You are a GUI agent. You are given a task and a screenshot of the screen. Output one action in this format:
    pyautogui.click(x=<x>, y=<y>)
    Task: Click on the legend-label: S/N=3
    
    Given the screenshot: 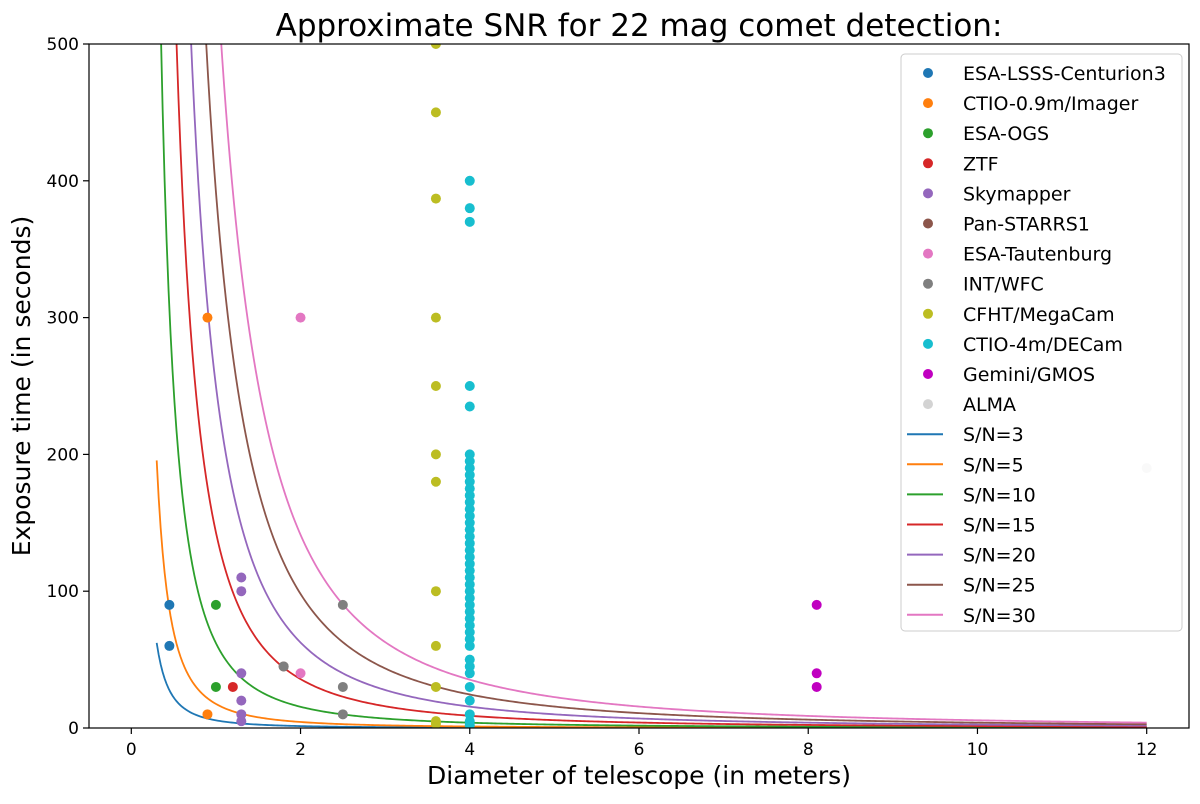 What is the action you would take?
    pyautogui.click(x=993, y=435)
    